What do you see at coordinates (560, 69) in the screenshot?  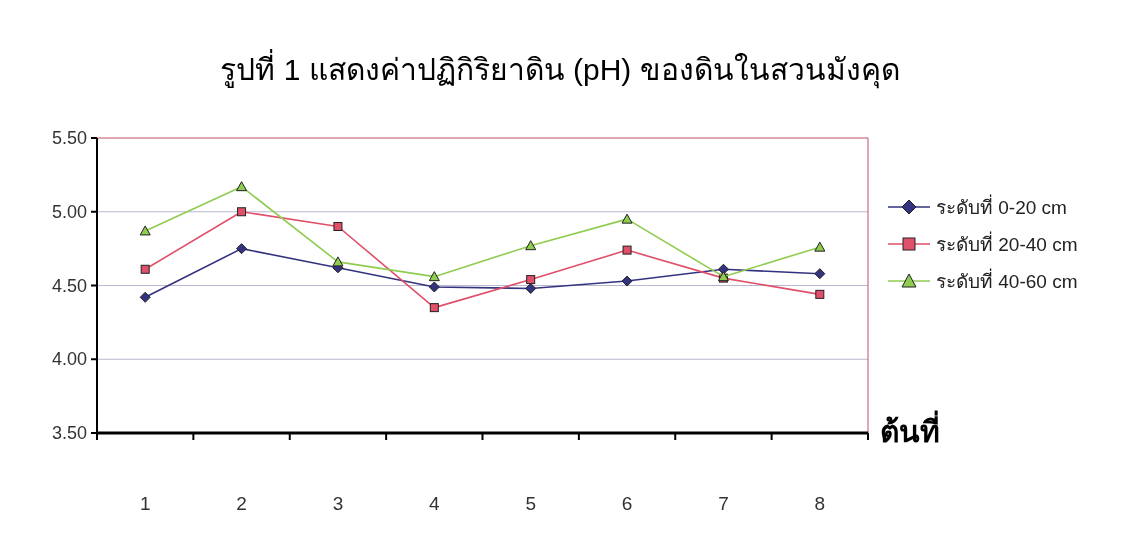 I see `chart-title: รูปที่ 1 แสดงค่าปฏิกิริยาดิน (pH) ของดินในสวนมังคุด` at bounding box center [560, 69].